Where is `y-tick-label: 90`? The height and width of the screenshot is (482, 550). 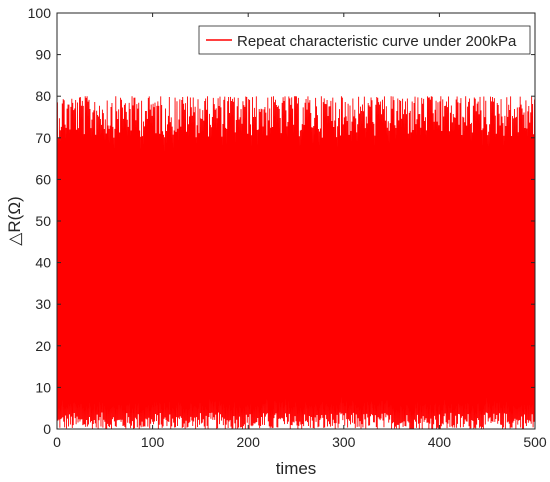
y-tick-label: 90 is located at coordinates (43, 55).